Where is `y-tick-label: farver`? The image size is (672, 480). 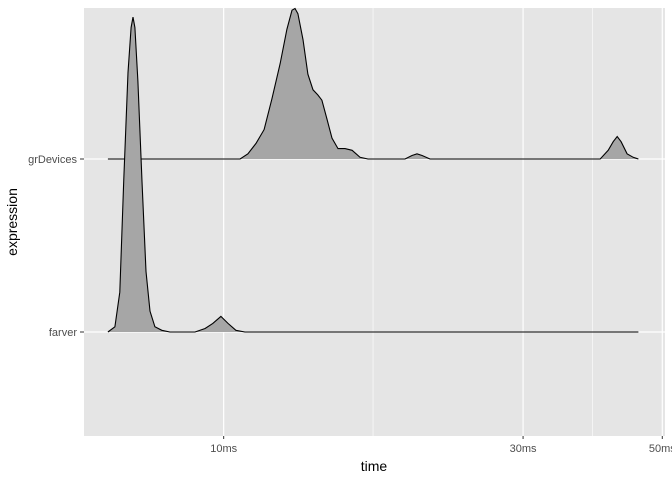
y-tick-label: farver is located at coordinates (63, 333).